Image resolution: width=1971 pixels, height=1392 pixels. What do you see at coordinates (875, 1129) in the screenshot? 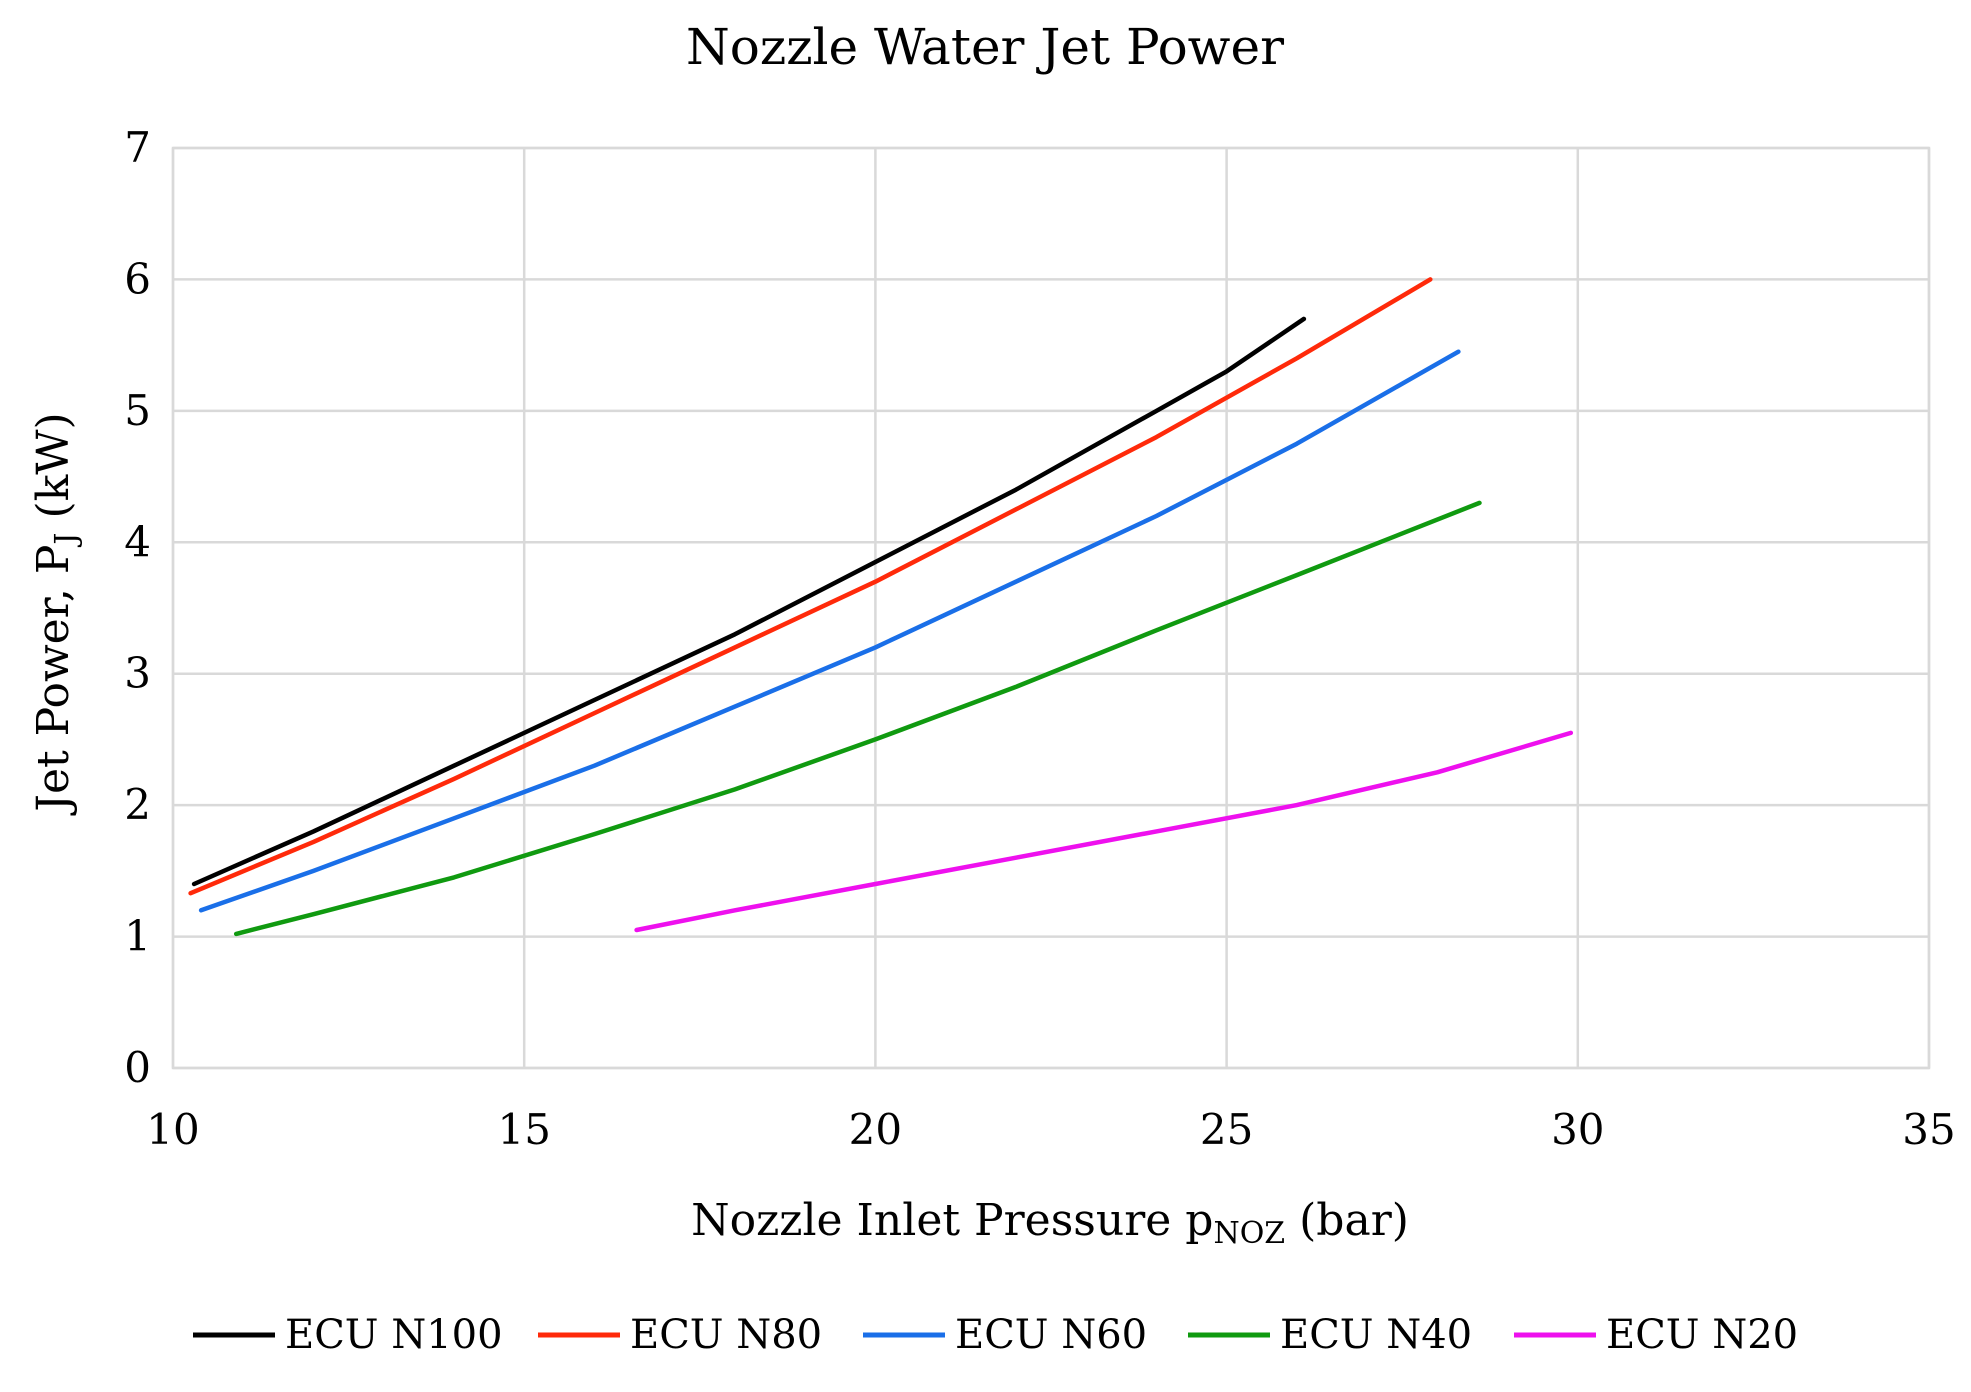
I see `x-tick-label: 20` at bounding box center [875, 1129].